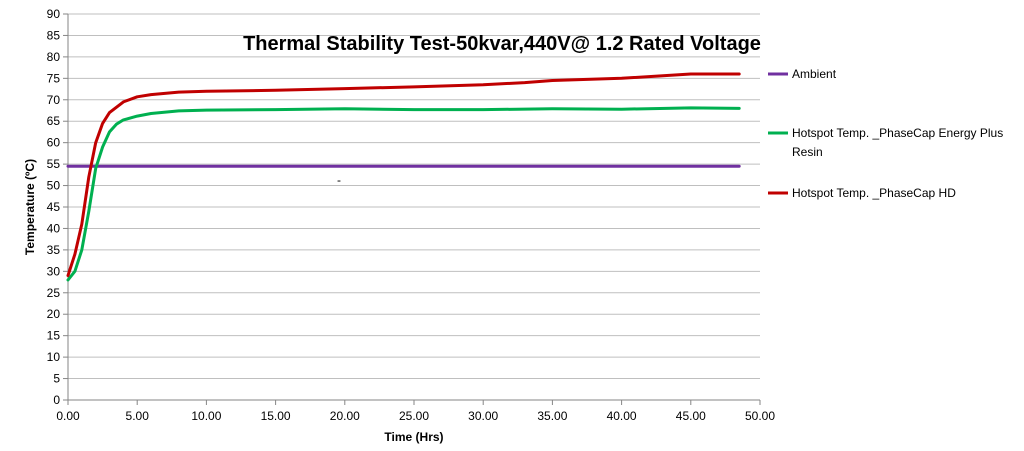 This screenshot has height=451, width=1024. What do you see at coordinates (54, 100) in the screenshot?
I see `y-tick-label: 70` at bounding box center [54, 100].